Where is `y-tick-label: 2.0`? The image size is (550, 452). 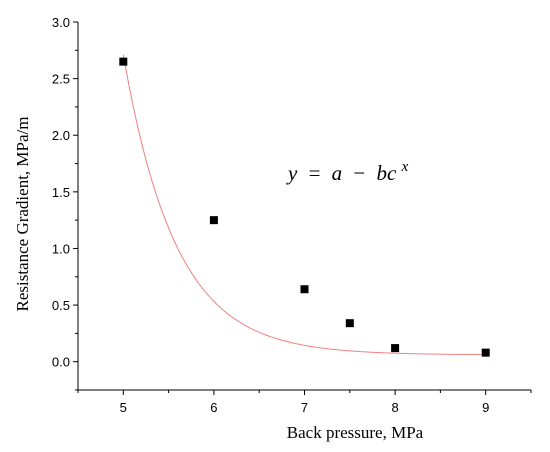
y-tick-label: 2.0 is located at coordinates (61, 135).